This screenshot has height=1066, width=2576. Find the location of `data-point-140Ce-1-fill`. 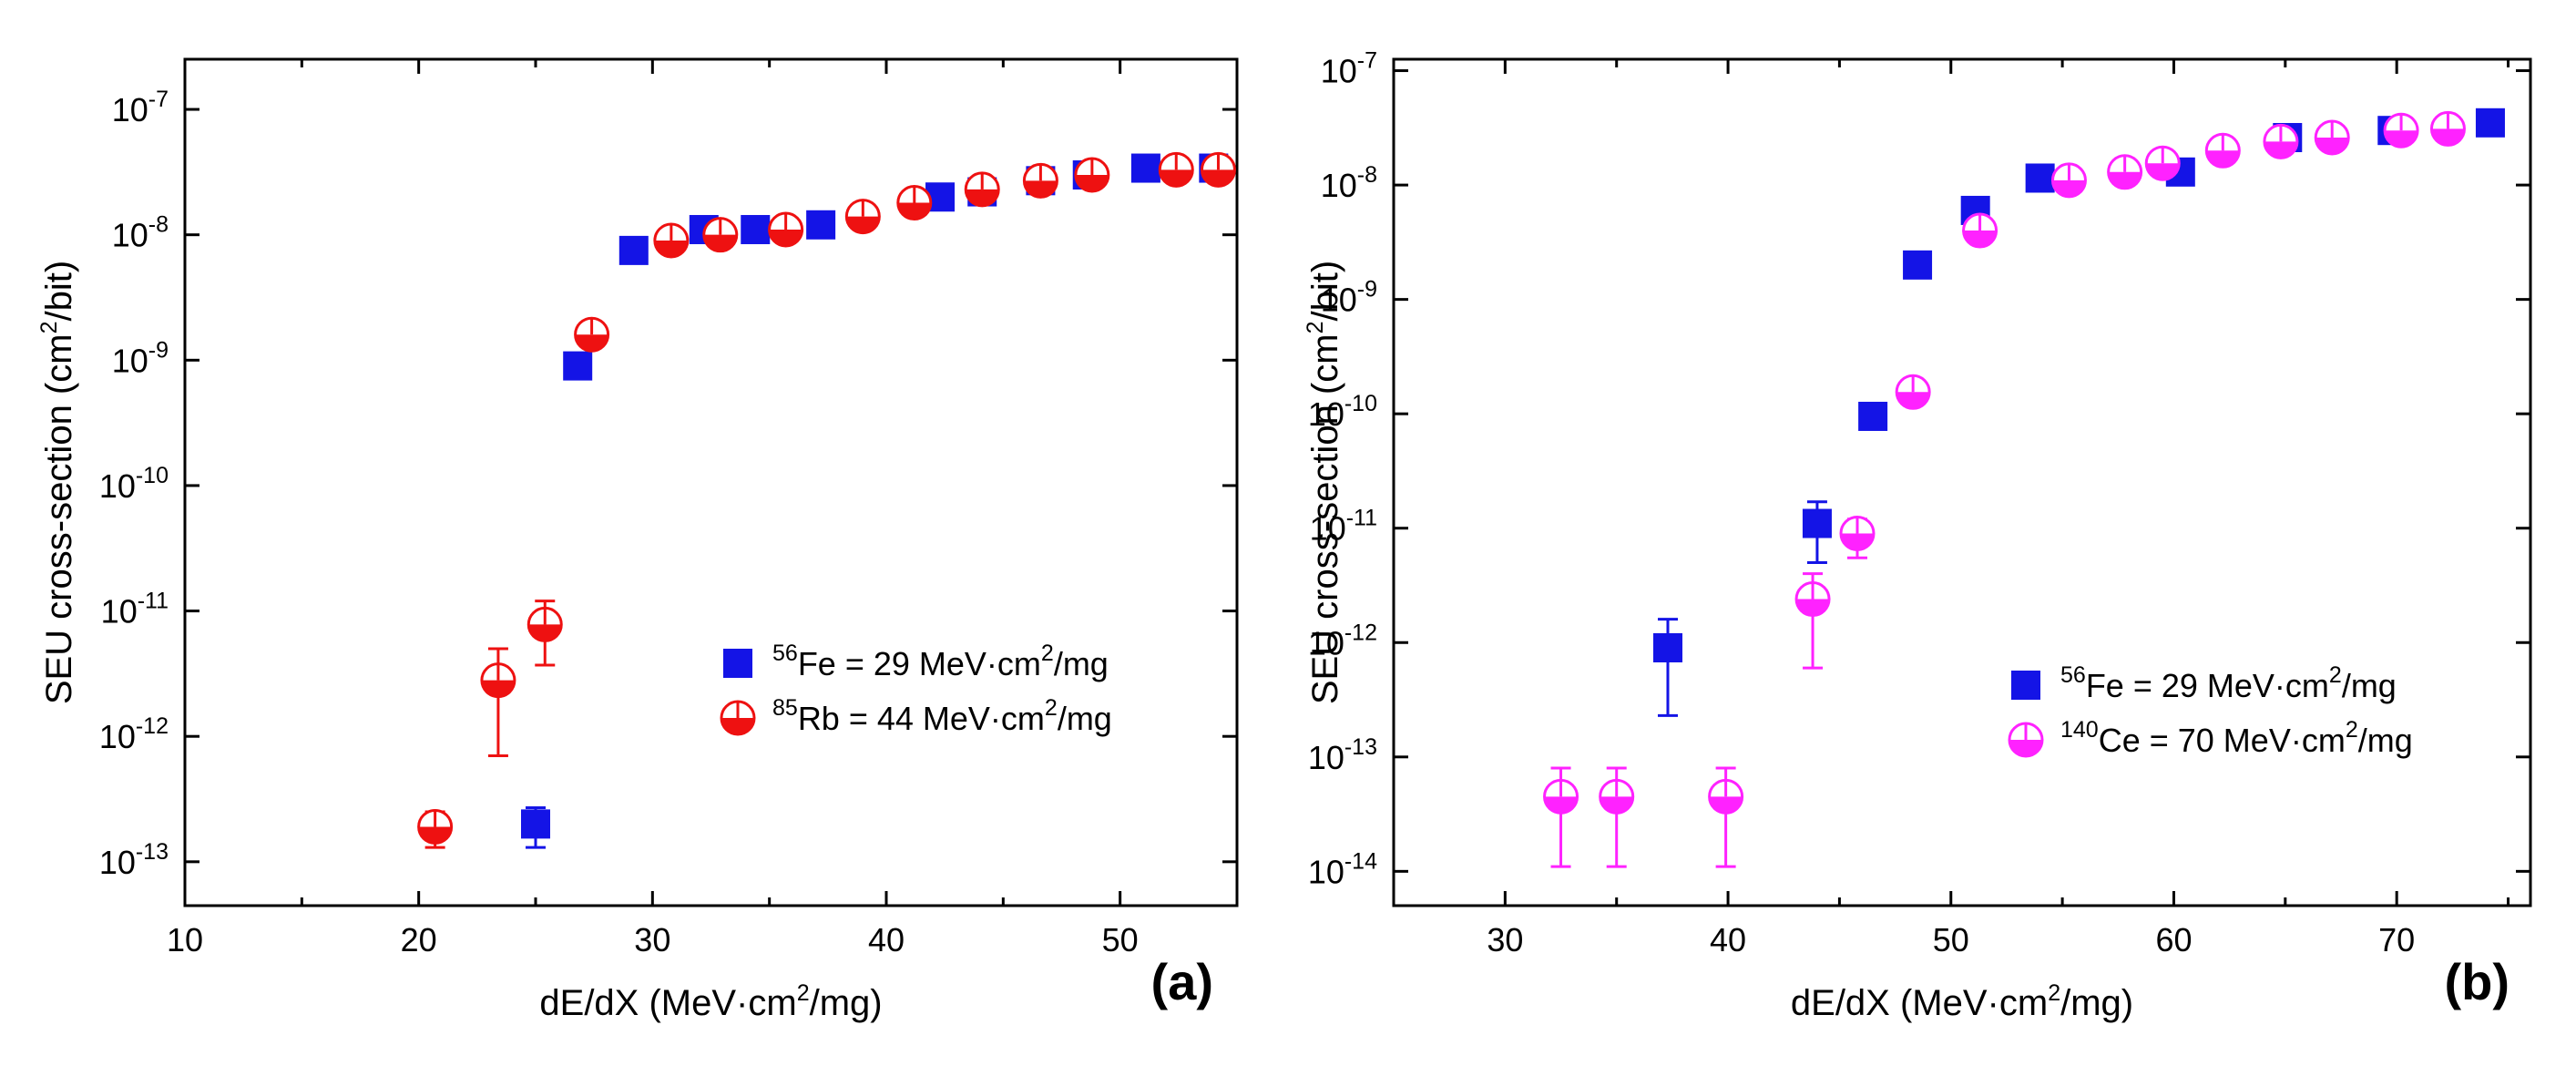

data-point-140Ce-1-fill is located at coordinates (1616, 805).